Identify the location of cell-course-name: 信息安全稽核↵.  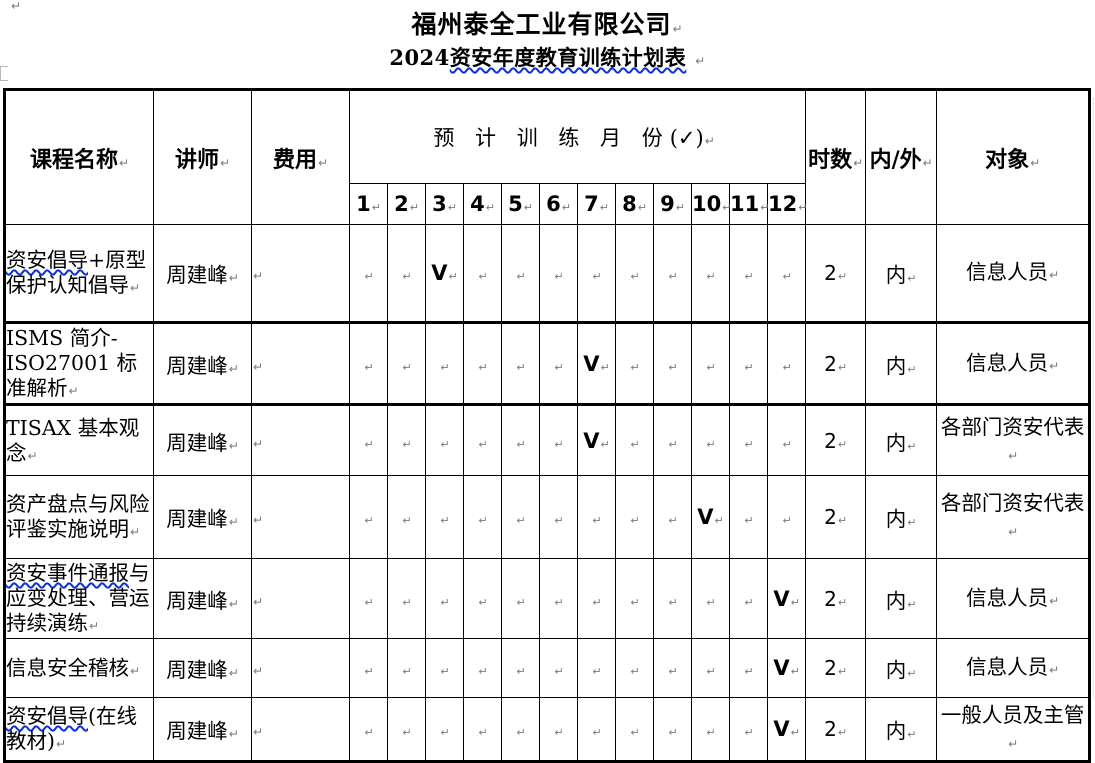
(79, 668).